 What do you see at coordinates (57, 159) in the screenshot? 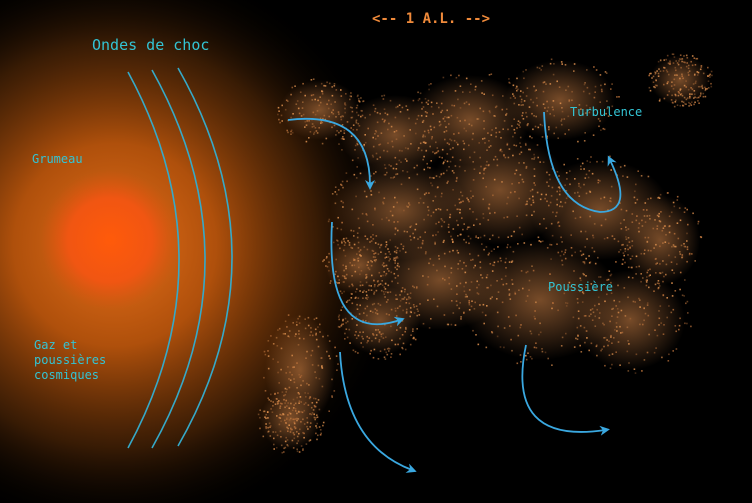
I see `clump-label: Grumeau` at bounding box center [57, 159].